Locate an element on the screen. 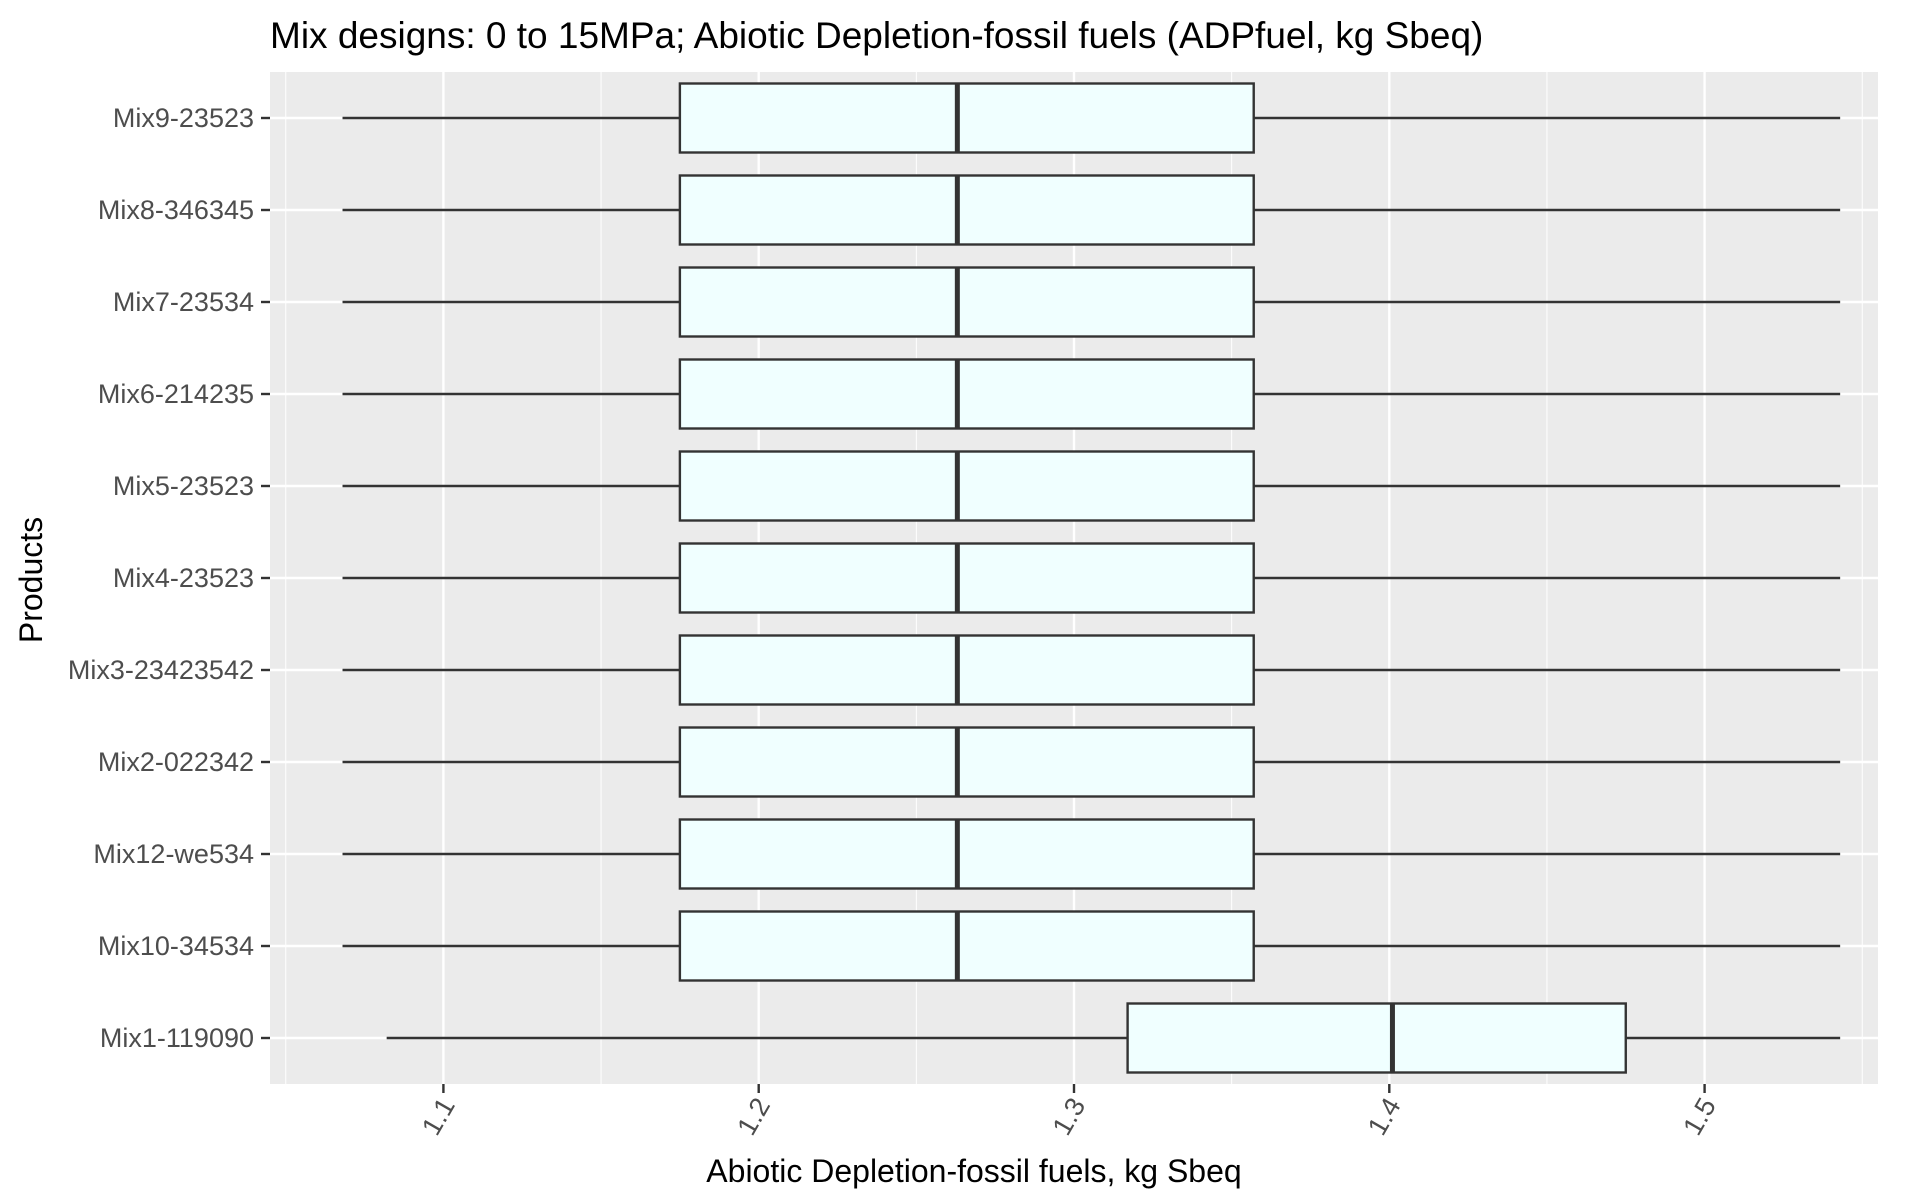 The height and width of the screenshot is (1203, 1930). y-tick-label: Mix1-119090 is located at coordinates (177, 1038).